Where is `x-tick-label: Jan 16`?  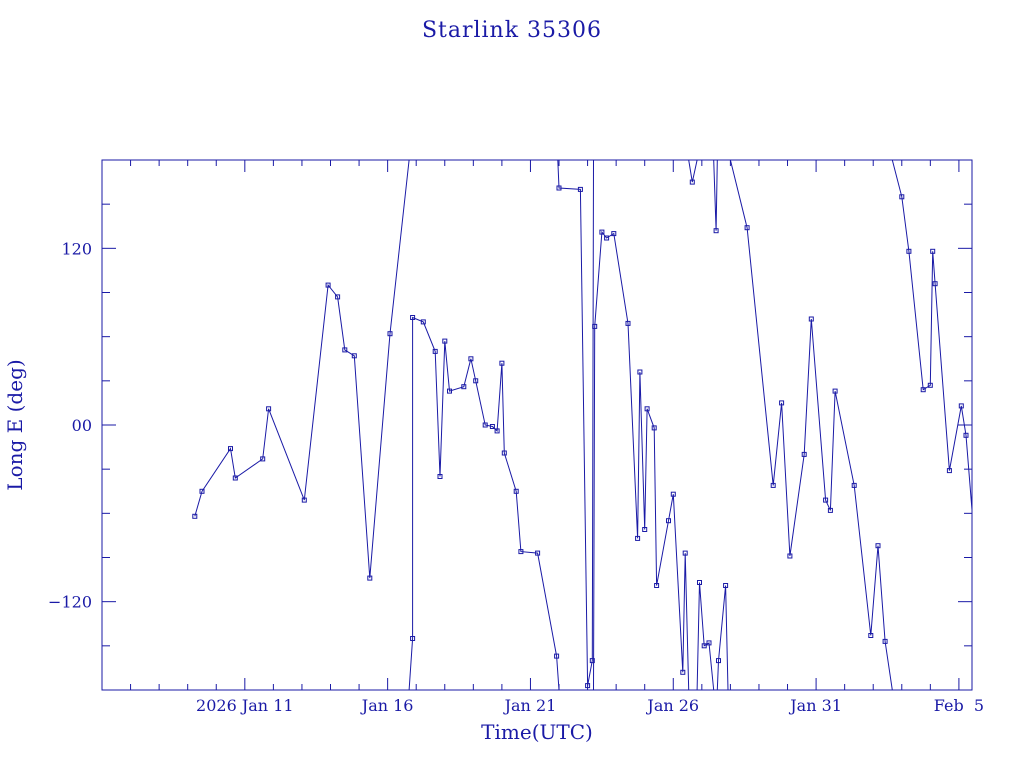
x-tick-label: Jan 16 is located at coordinates (387, 705).